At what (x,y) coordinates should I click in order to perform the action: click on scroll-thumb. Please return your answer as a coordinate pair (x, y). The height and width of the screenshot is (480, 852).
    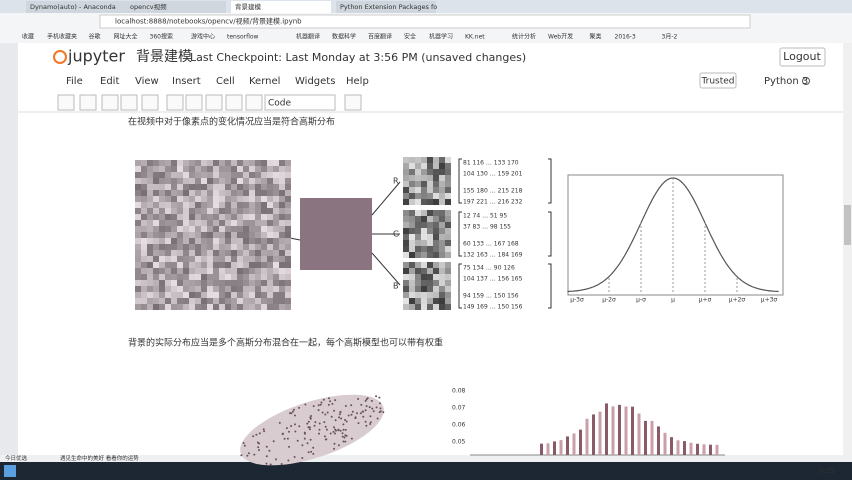
    Looking at the image, I should click on (847, 225).